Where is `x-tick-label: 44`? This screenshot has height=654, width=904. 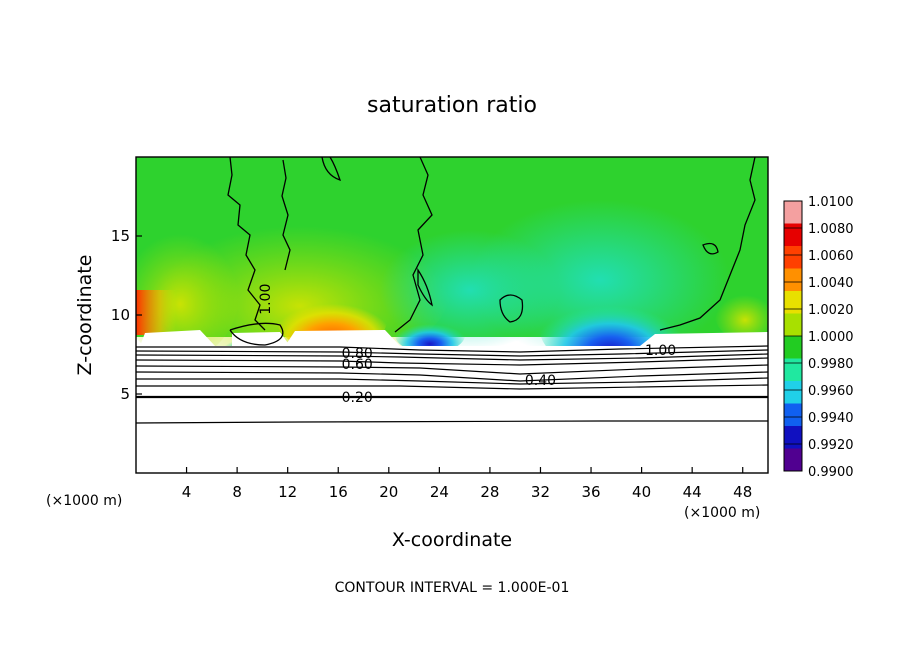
x-tick-label: 44 is located at coordinates (692, 492).